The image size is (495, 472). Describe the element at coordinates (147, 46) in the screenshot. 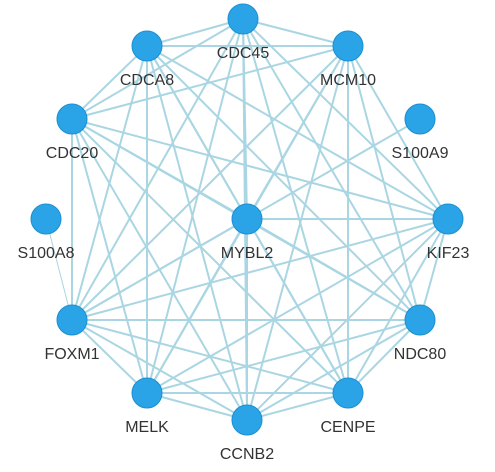

I see `node-circle-cdca8` at that location.